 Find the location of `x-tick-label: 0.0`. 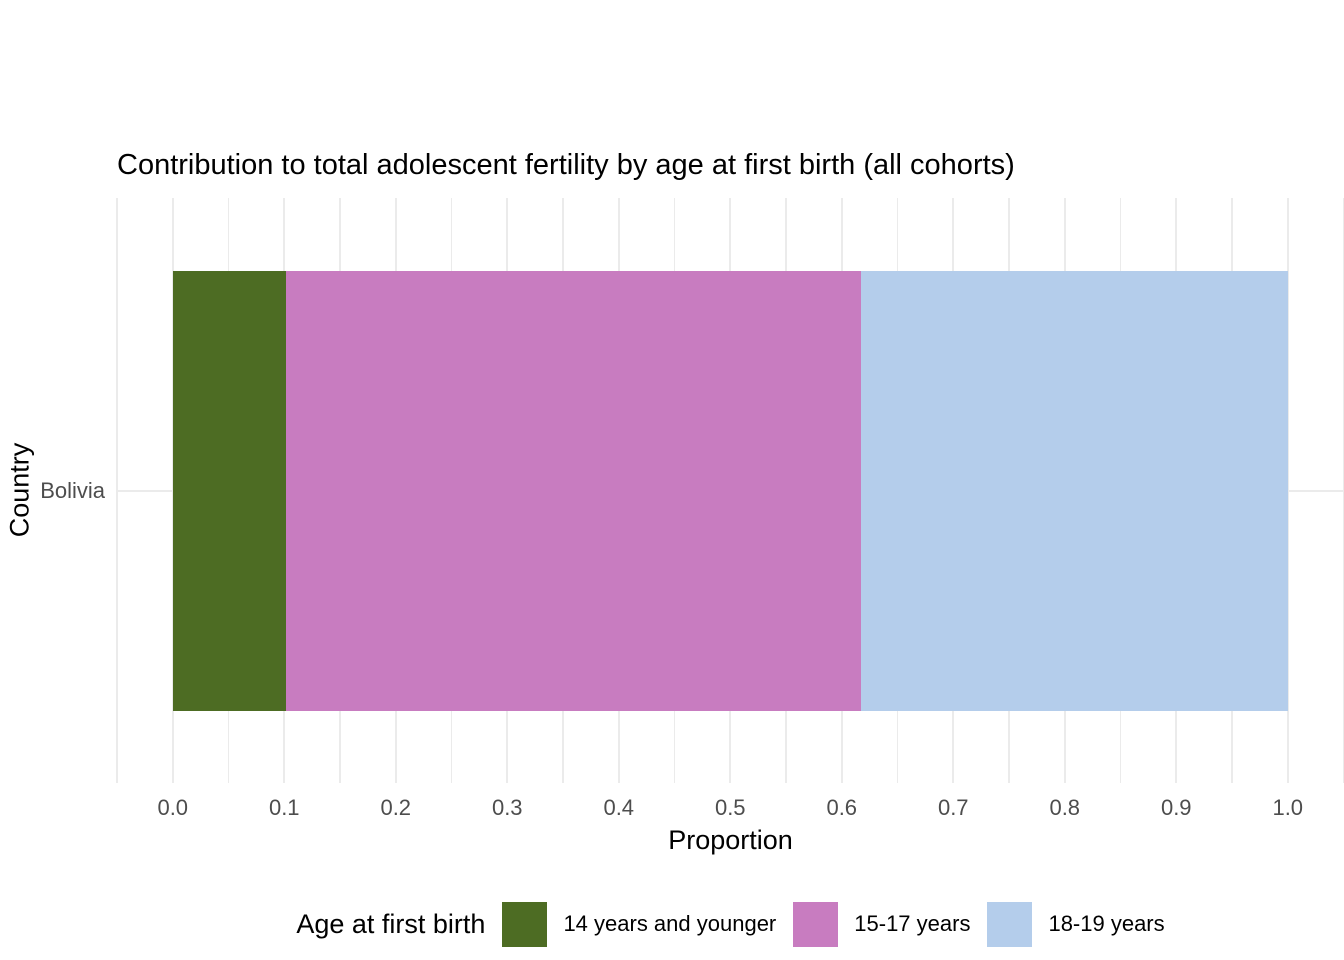

x-tick-label: 0.0 is located at coordinates (173, 807).